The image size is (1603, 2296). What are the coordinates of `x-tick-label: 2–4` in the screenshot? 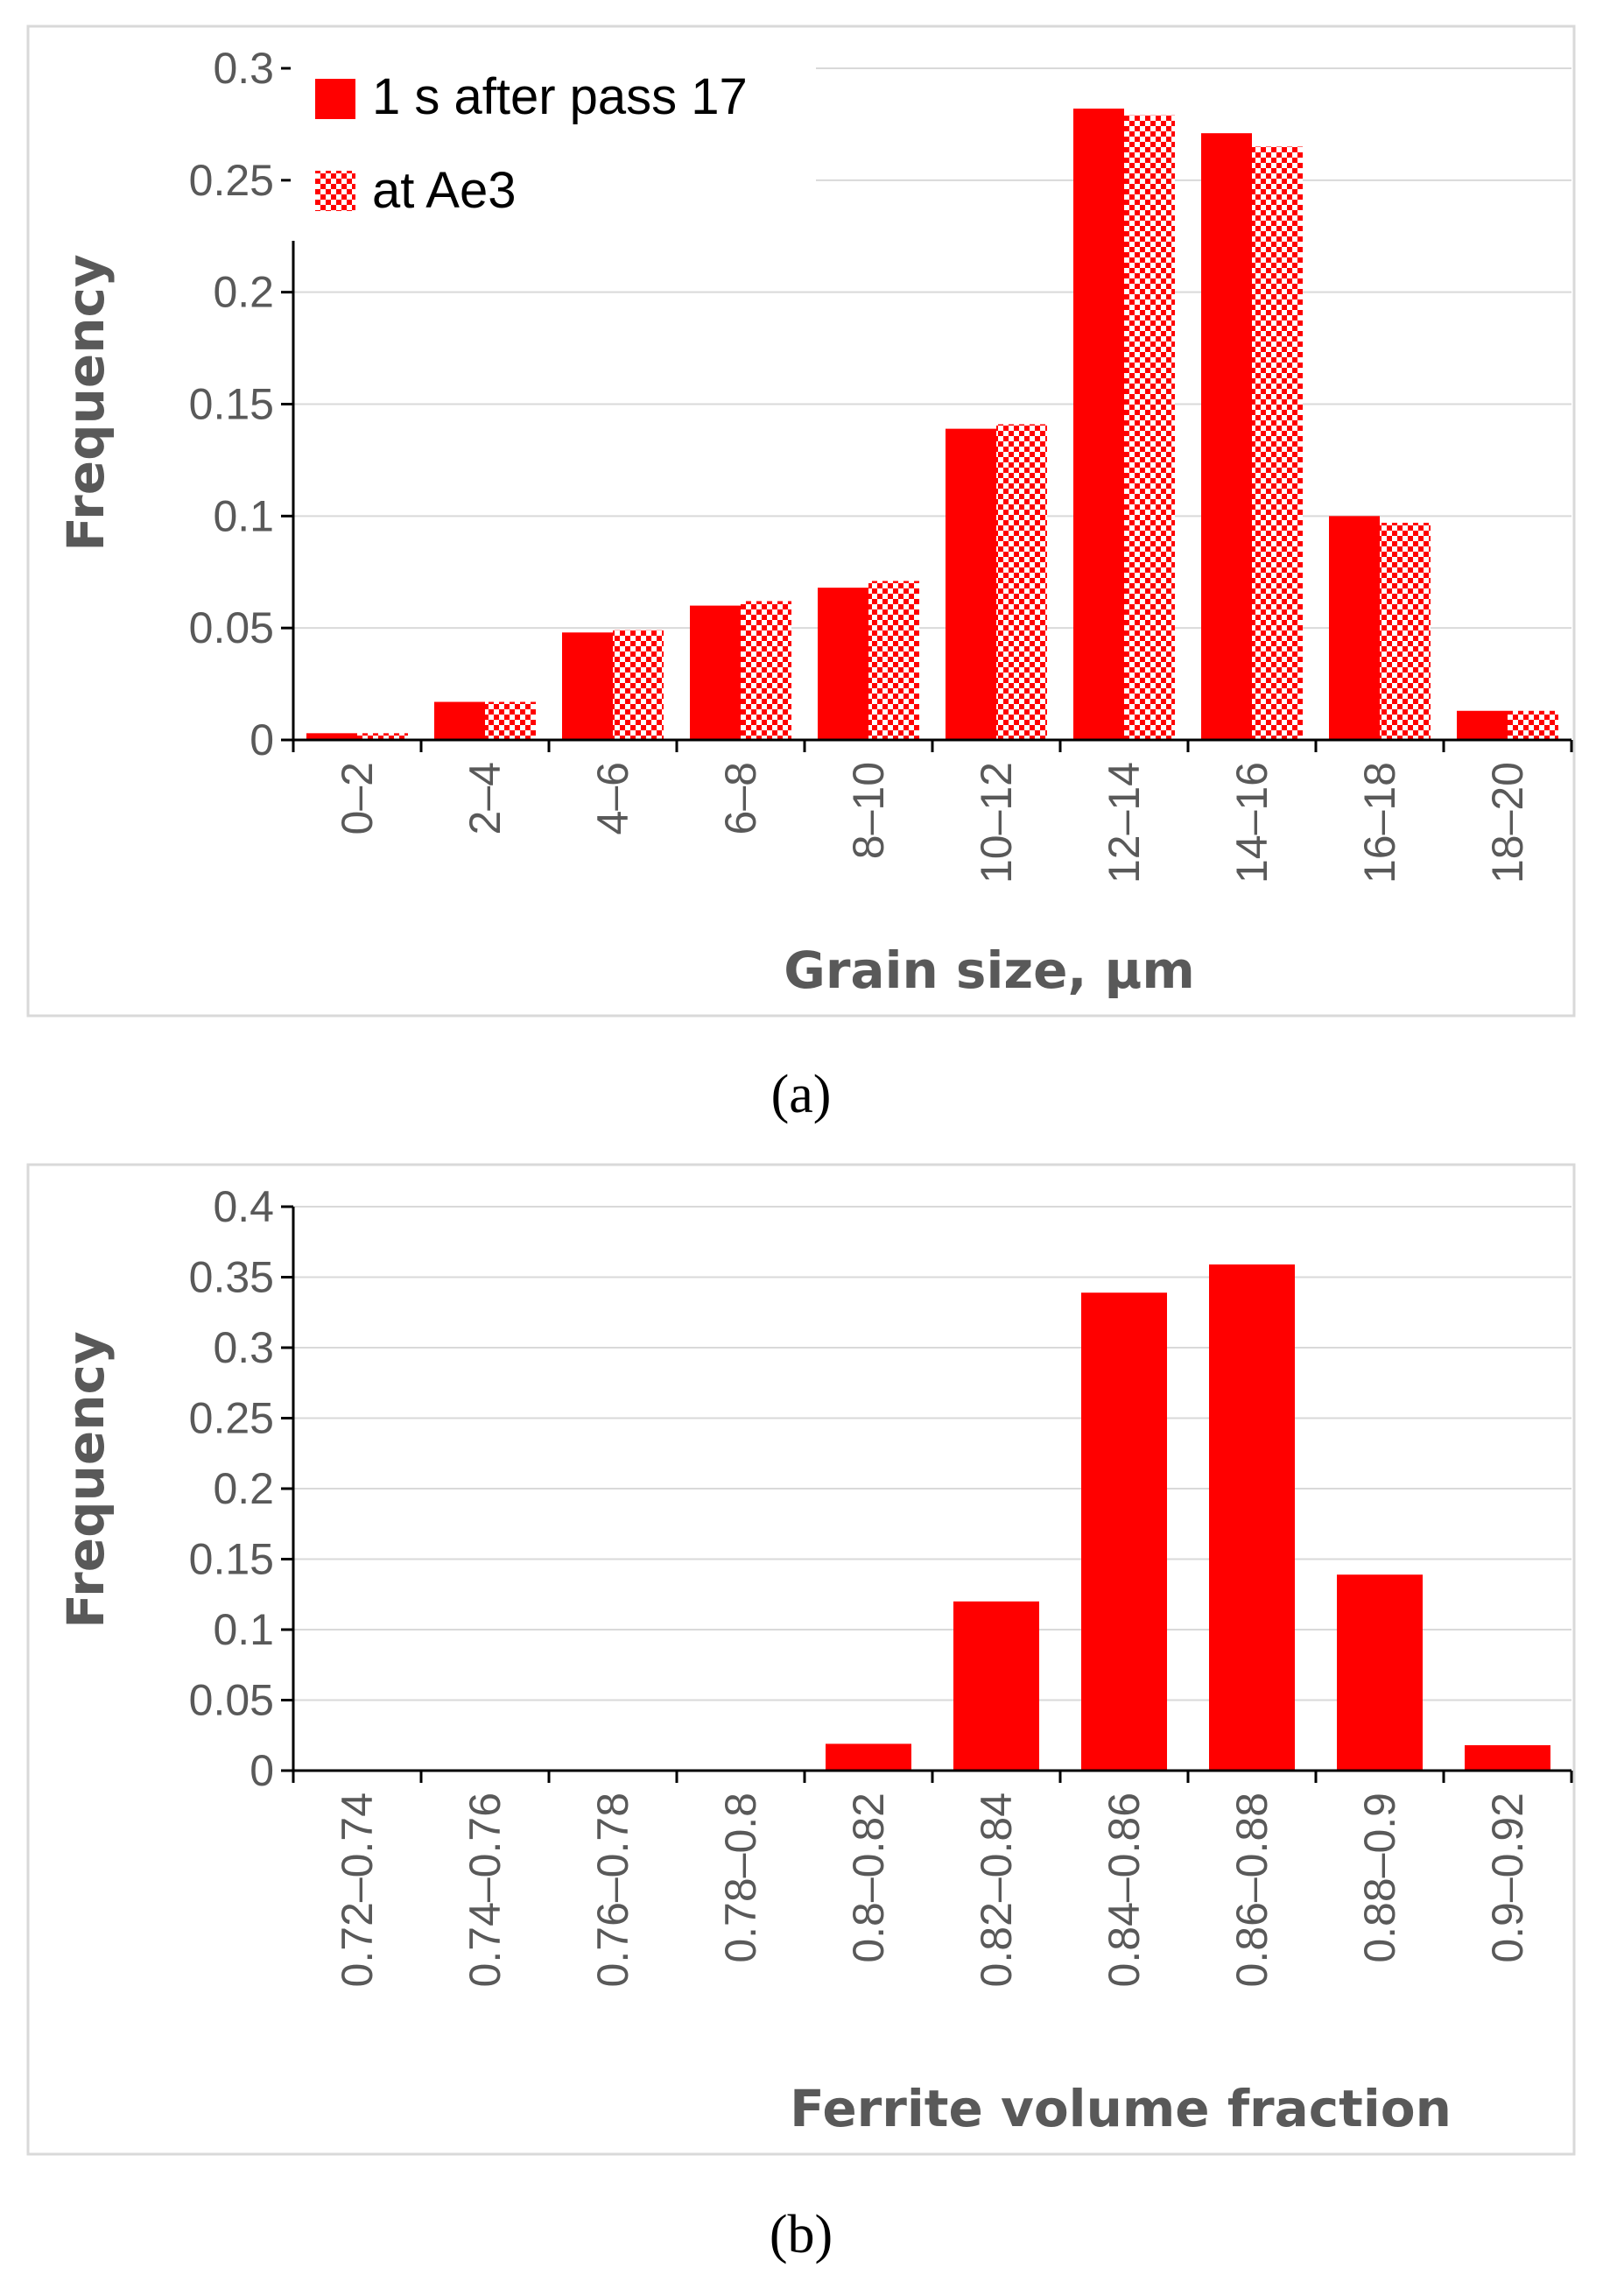 It's located at (485, 798).